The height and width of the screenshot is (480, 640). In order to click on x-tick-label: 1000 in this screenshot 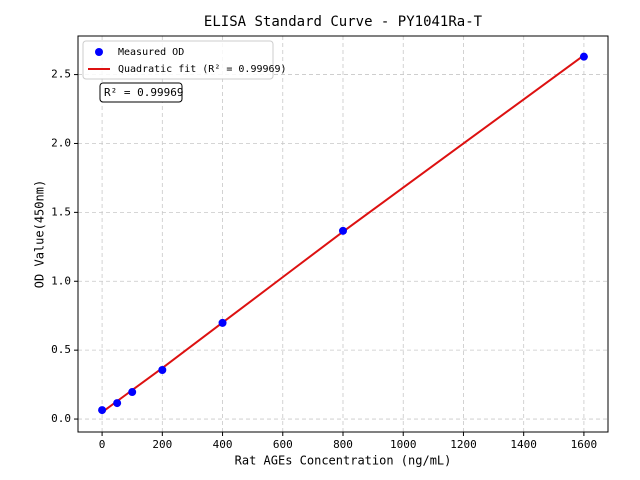, I will do `click(403, 444)`.